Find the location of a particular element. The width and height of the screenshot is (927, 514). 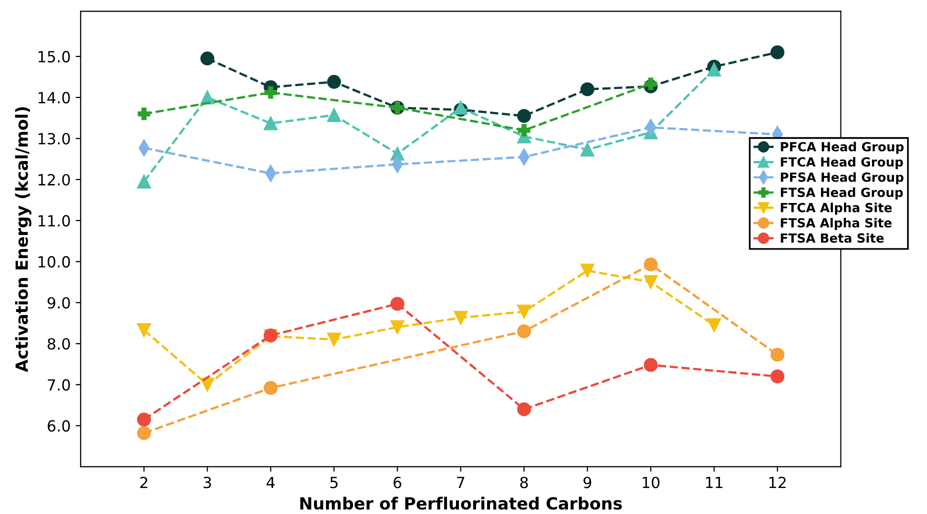

legend-label: FTCA Head Group is located at coordinates (841, 163).